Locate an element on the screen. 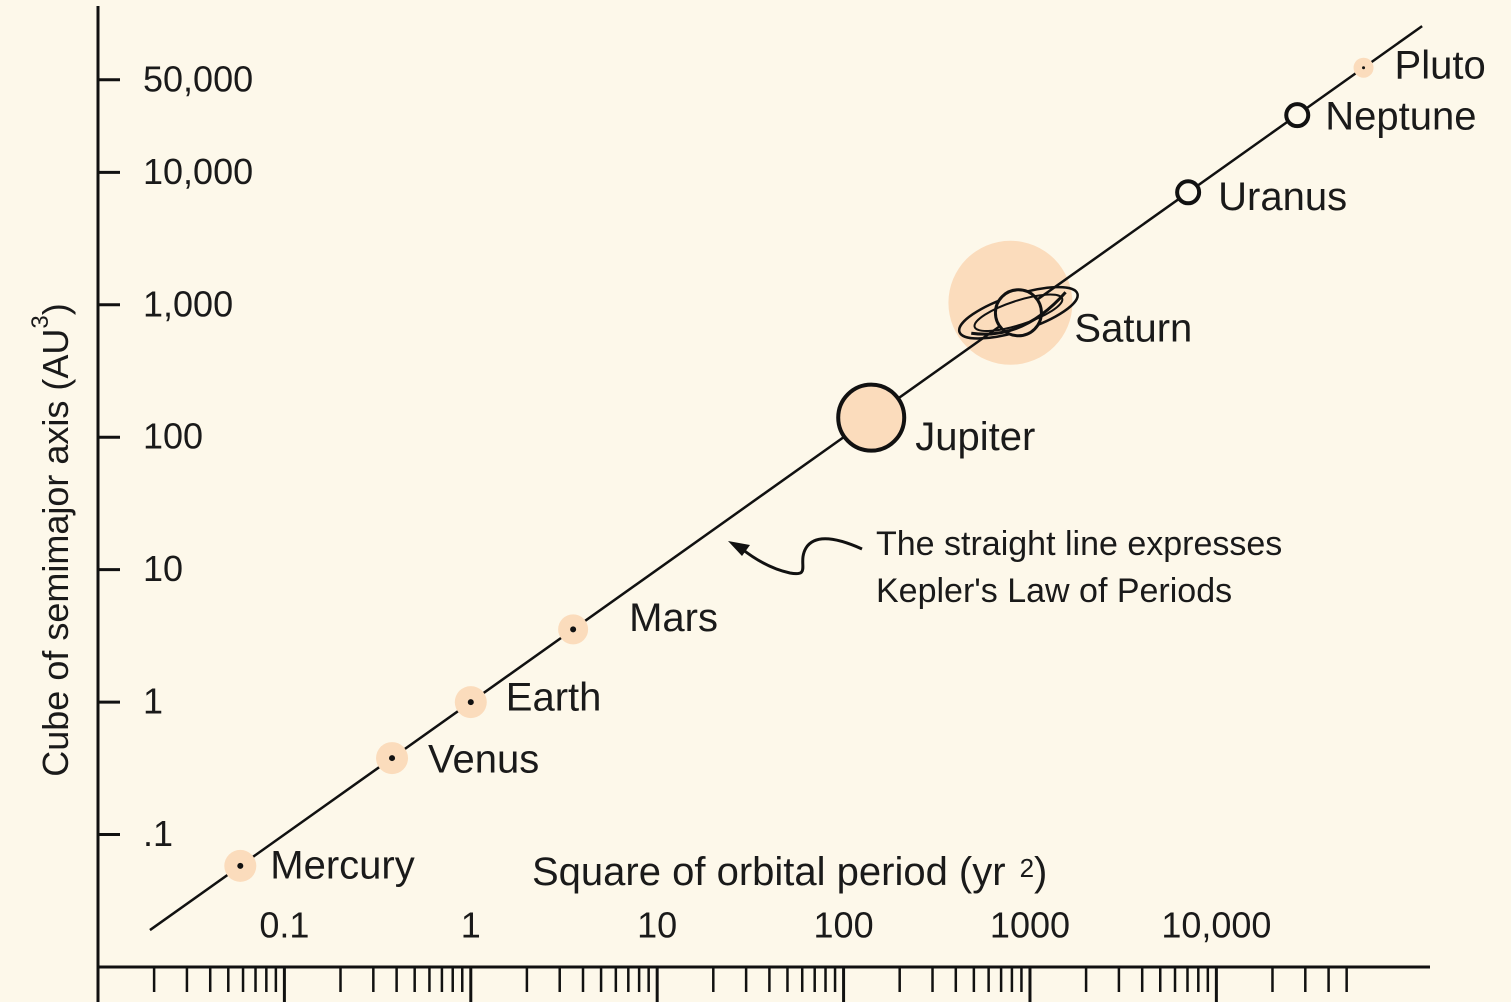 This screenshot has width=1511, height=1002. planet-label: Jupiter is located at coordinates (975, 437).